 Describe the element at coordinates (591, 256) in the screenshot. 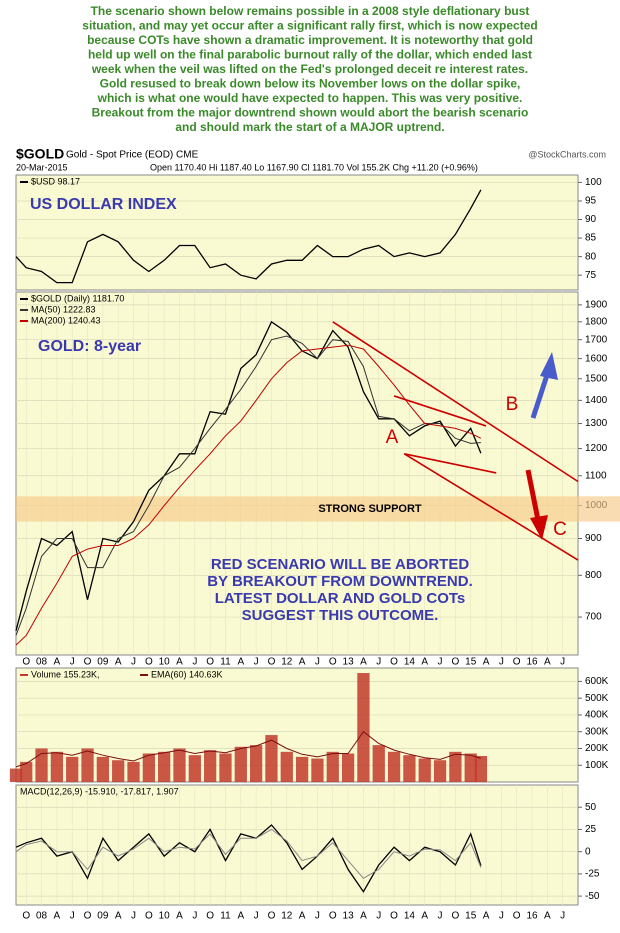

I see `y-tick-label: 80` at that location.